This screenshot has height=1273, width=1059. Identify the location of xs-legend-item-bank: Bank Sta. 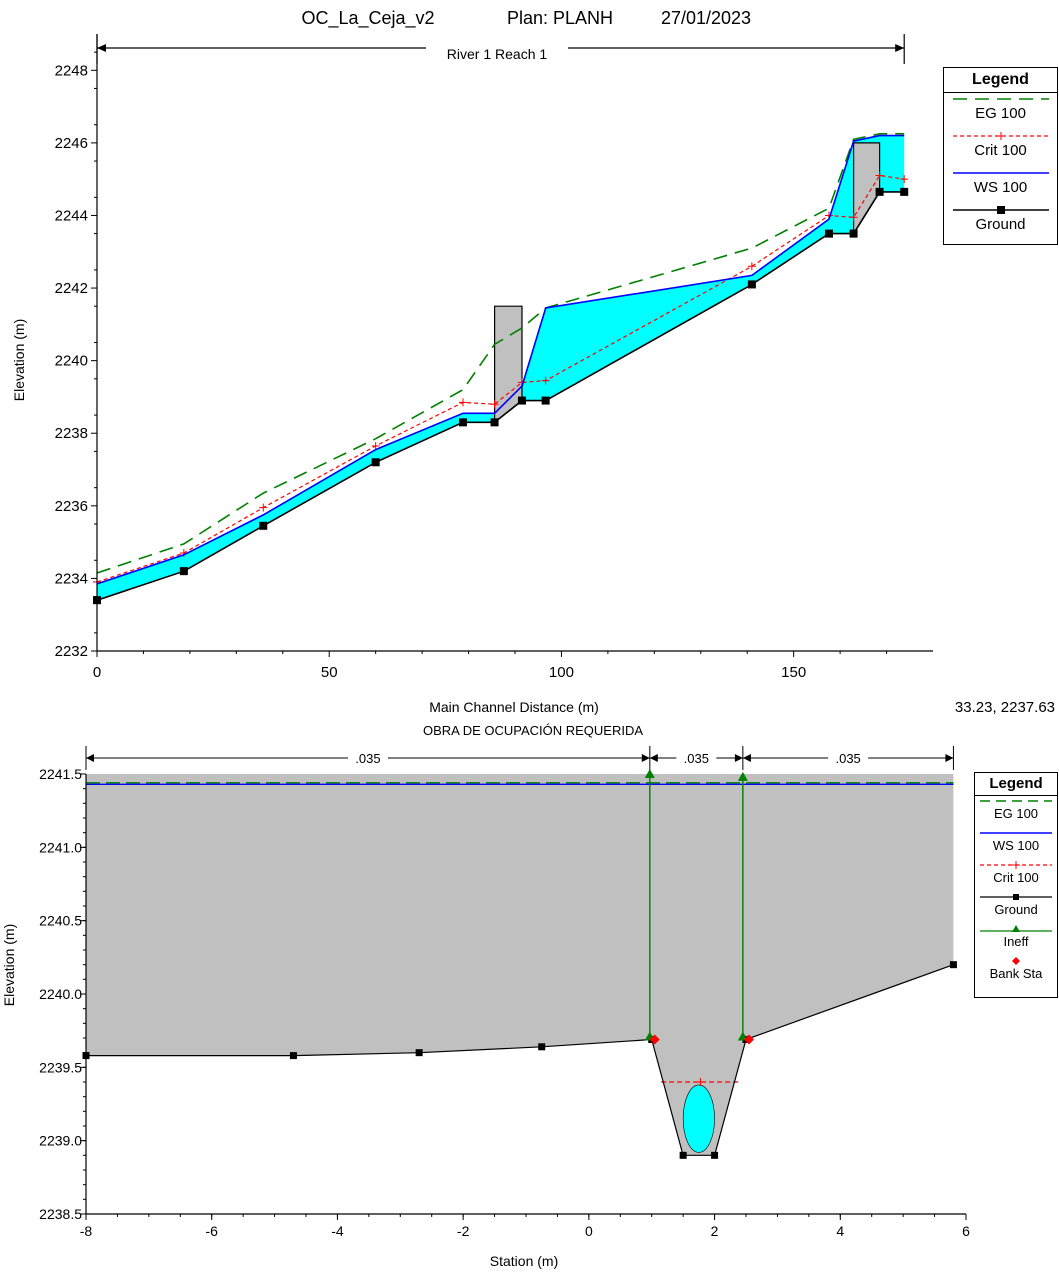
(1016, 972).